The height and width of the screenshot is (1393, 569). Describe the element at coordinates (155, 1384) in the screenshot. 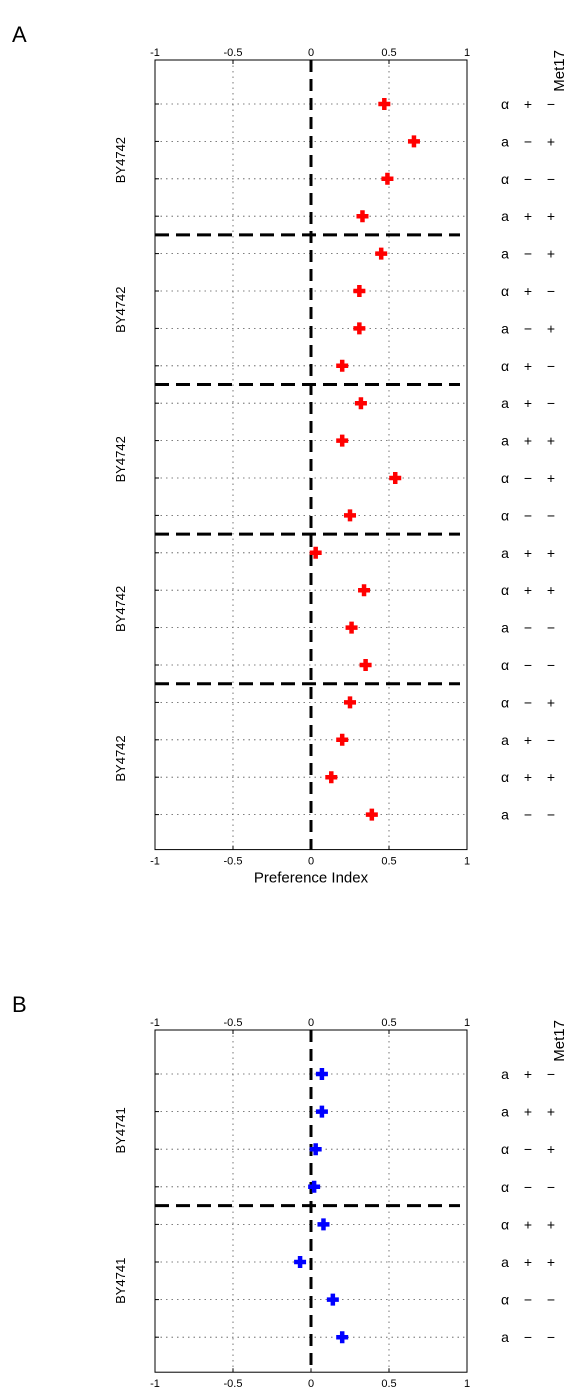

I see `x-tick-label-bottom: -1` at that location.